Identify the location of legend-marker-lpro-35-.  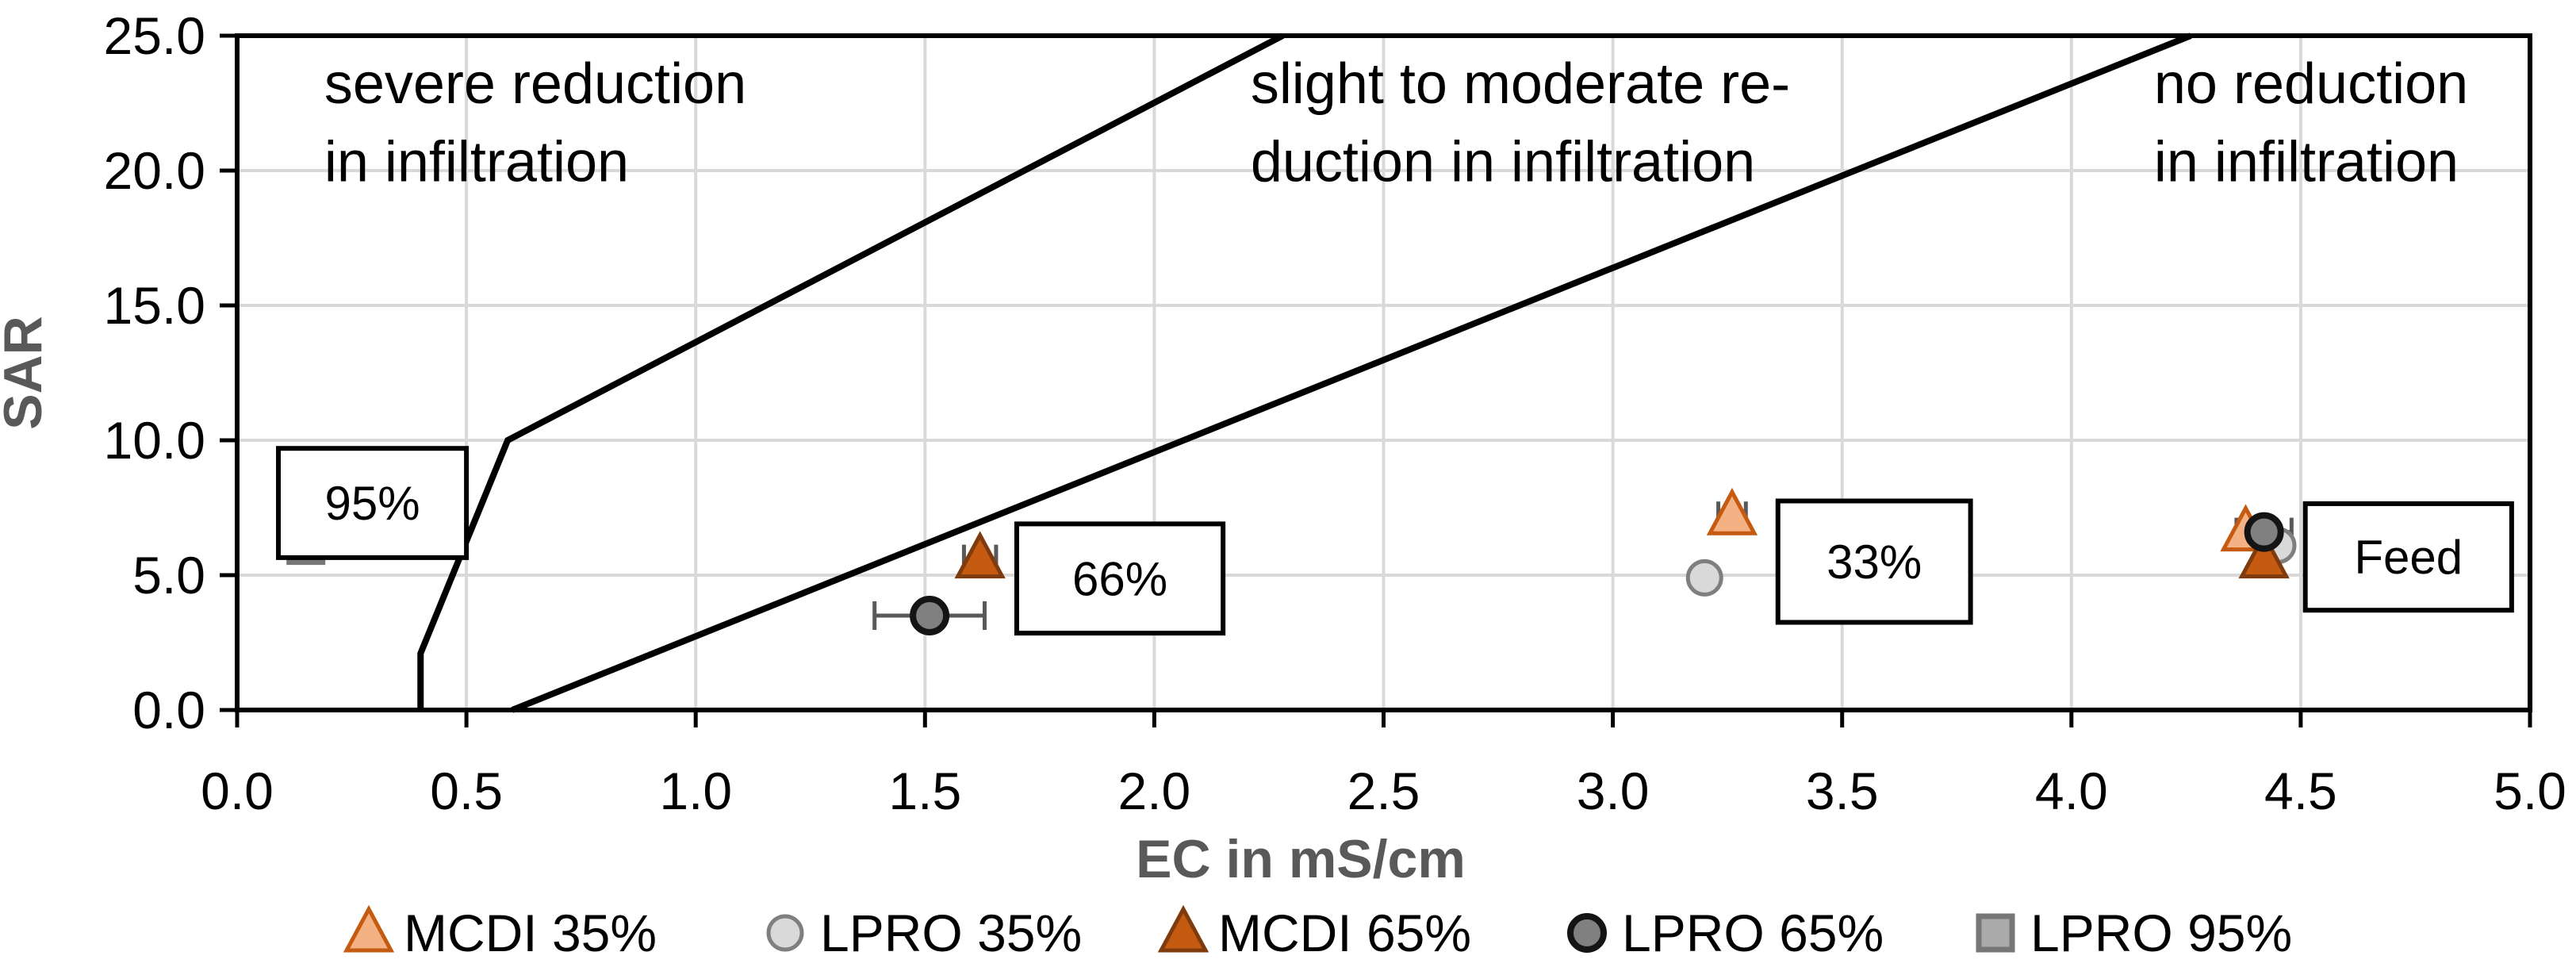
(785, 933).